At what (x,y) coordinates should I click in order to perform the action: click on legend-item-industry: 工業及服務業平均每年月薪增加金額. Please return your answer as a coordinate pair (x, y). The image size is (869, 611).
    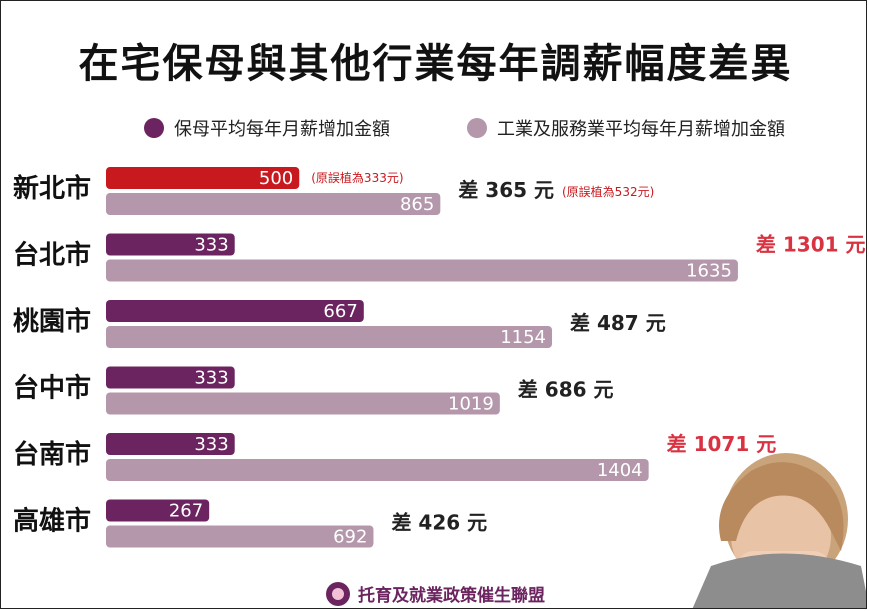
    Looking at the image, I should click on (626, 128).